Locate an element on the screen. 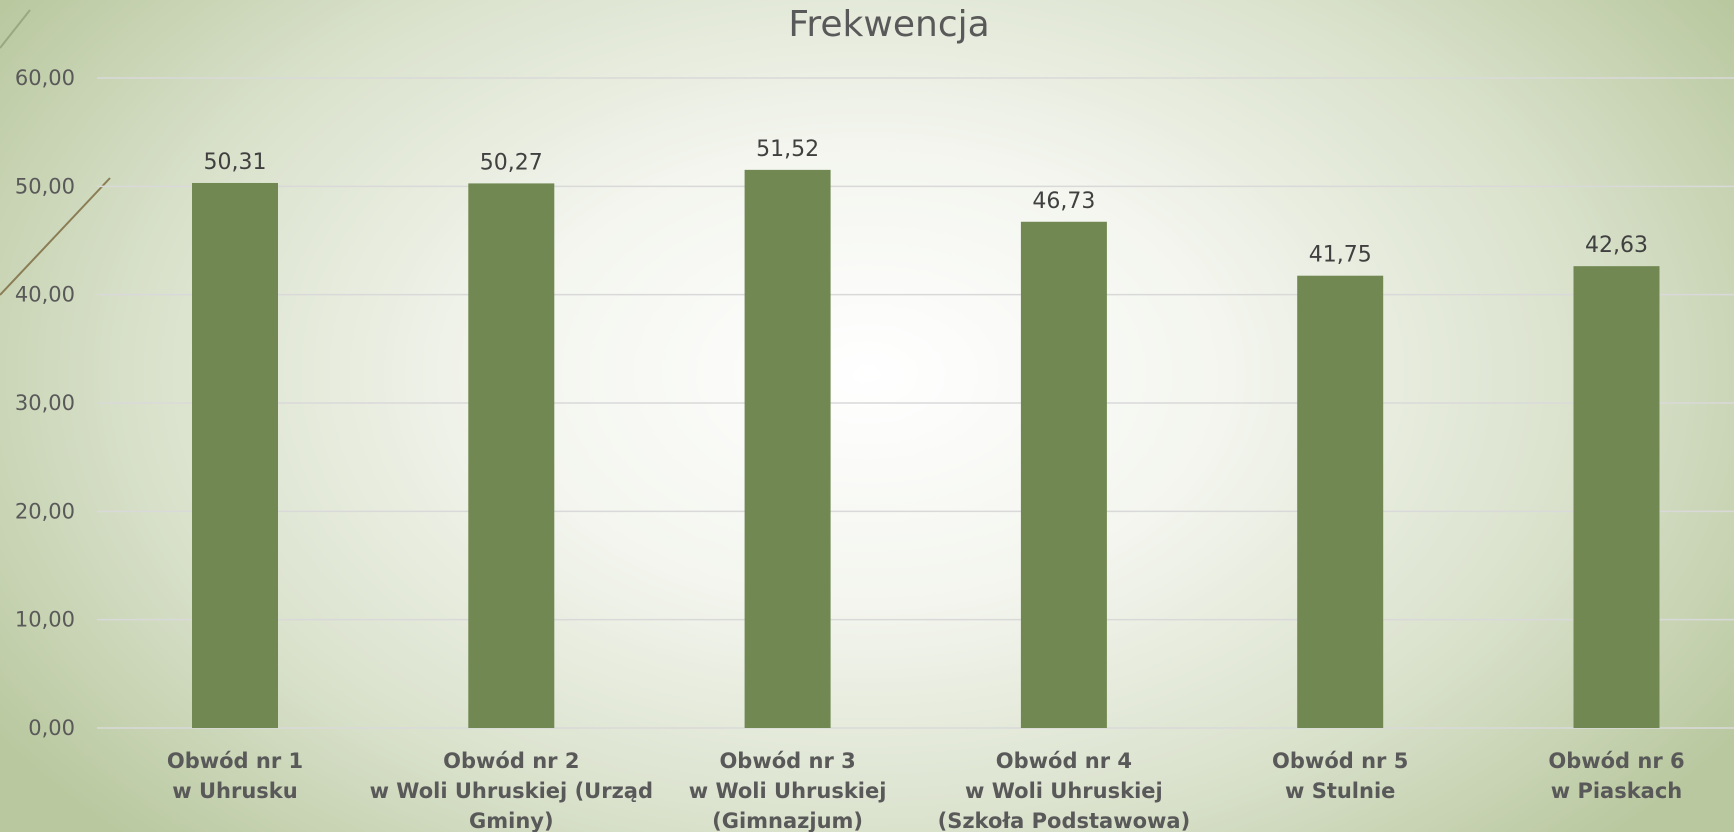 This screenshot has width=1734, height=832. data-label: 51,52 is located at coordinates (787, 149).